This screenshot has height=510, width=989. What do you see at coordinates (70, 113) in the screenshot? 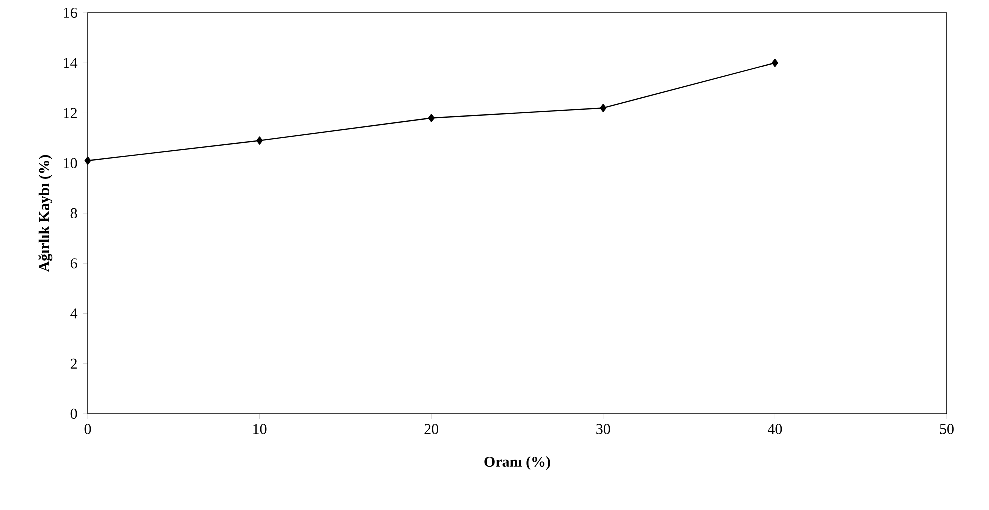
I see `y-tick-label: 12` at bounding box center [70, 113].